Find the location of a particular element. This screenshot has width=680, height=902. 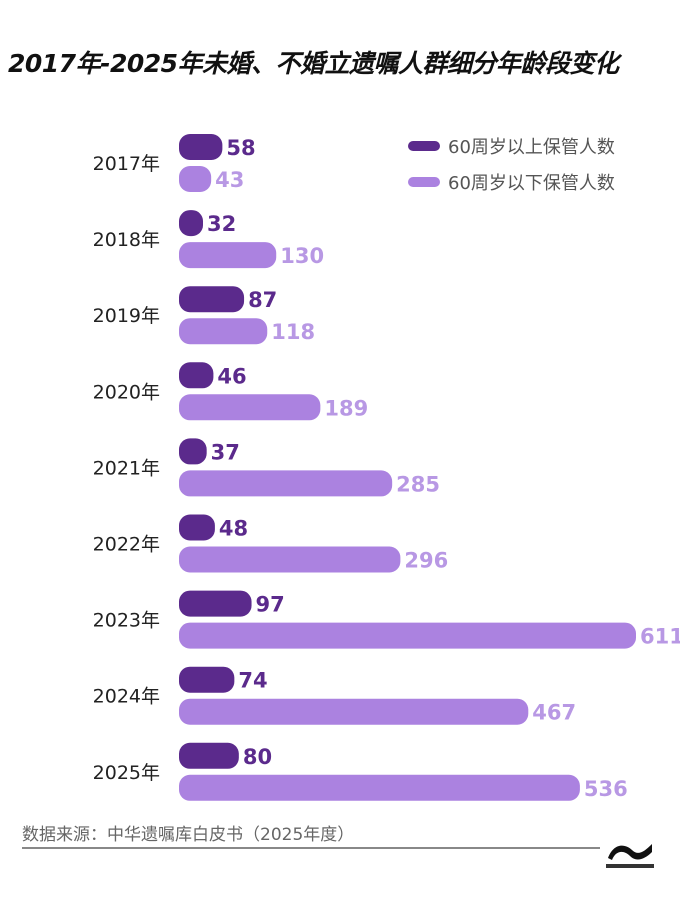

year-label: 2017年 is located at coordinates (126, 164).